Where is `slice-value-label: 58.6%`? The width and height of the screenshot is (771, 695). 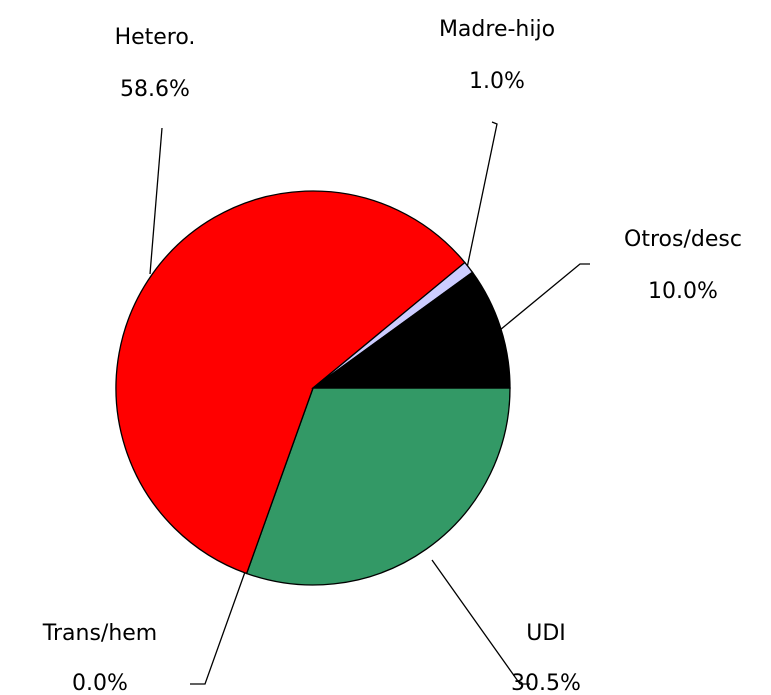 slice-value-label: 58.6% is located at coordinates (155, 89).